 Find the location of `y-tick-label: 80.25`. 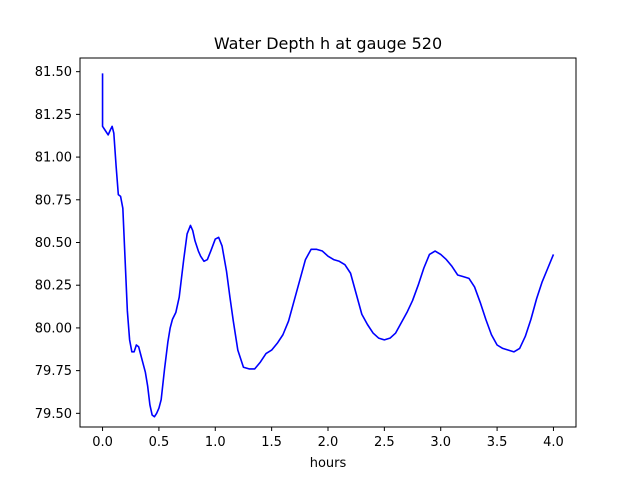

y-tick-label: 80.25 is located at coordinates (53, 286).